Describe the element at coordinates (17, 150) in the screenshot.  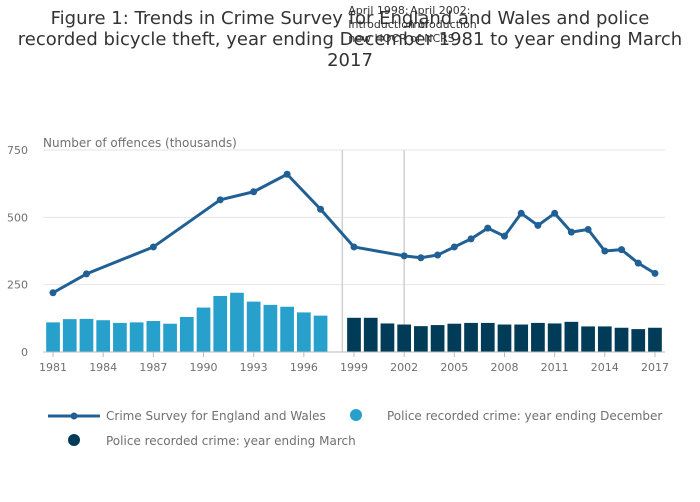
I see `y-tick-label: 750` at that location.